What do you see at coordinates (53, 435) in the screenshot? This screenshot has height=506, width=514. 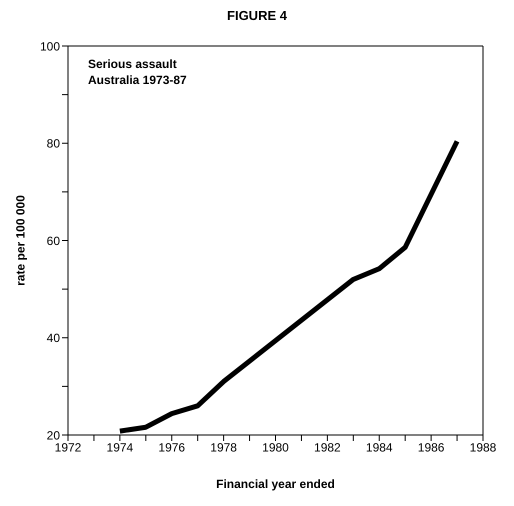 I see `y-tick-label: 20` at bounding box center [53, 435].